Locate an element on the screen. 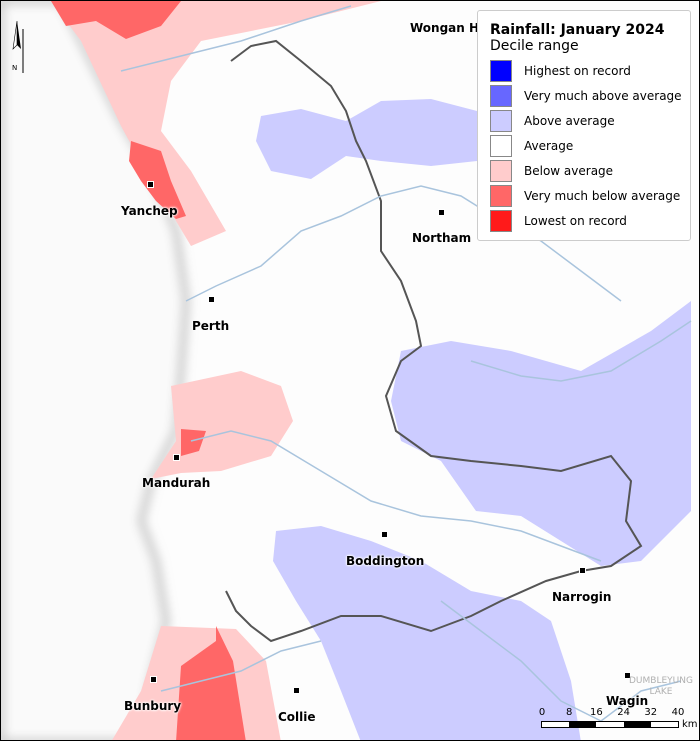 This screenshot has width=700, height=741. river-collie is located at coordinates (241, 666).